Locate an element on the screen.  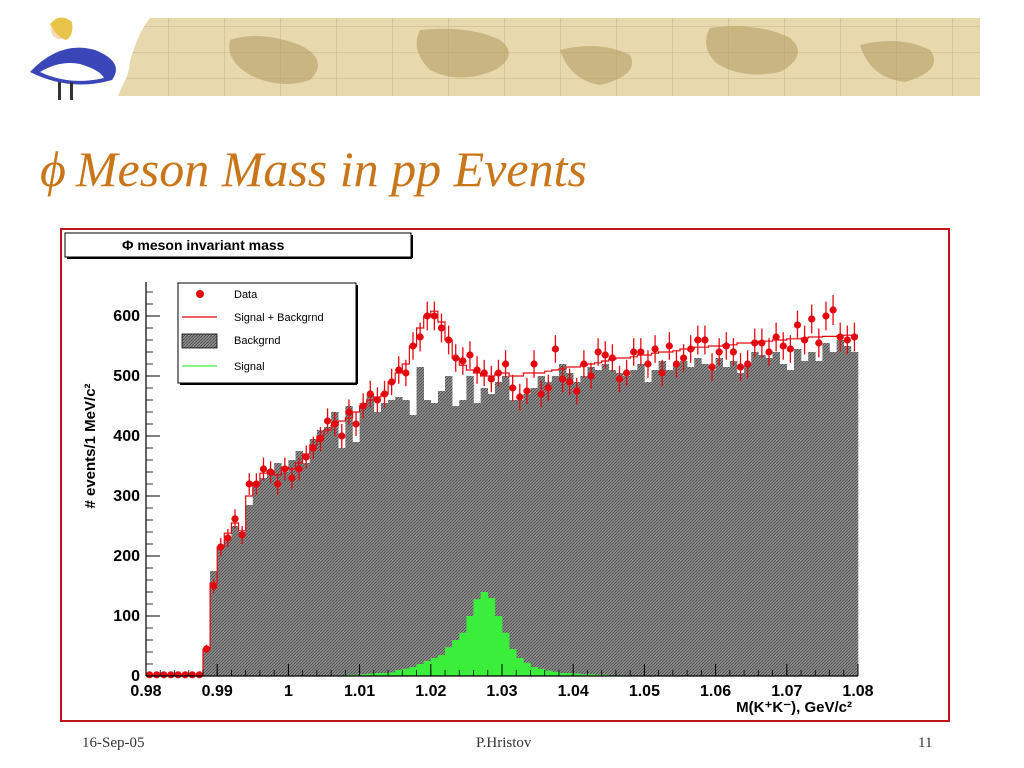
x-tick-label: 0.99 is located at coordinates (217, 691).